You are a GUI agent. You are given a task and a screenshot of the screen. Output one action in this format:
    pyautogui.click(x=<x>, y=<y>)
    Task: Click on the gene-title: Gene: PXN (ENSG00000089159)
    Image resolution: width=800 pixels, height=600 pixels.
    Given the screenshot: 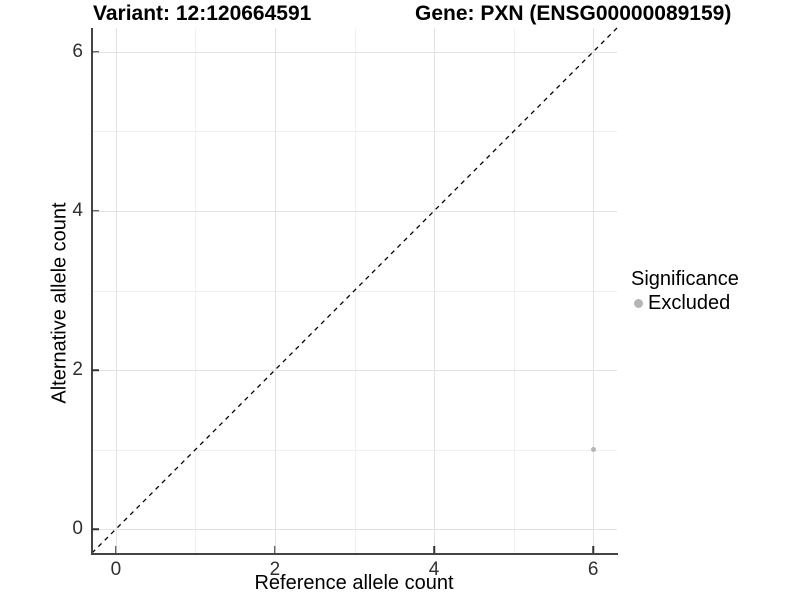 What is the action you would take?
    pyautogui.click(x=573, y=13)
    